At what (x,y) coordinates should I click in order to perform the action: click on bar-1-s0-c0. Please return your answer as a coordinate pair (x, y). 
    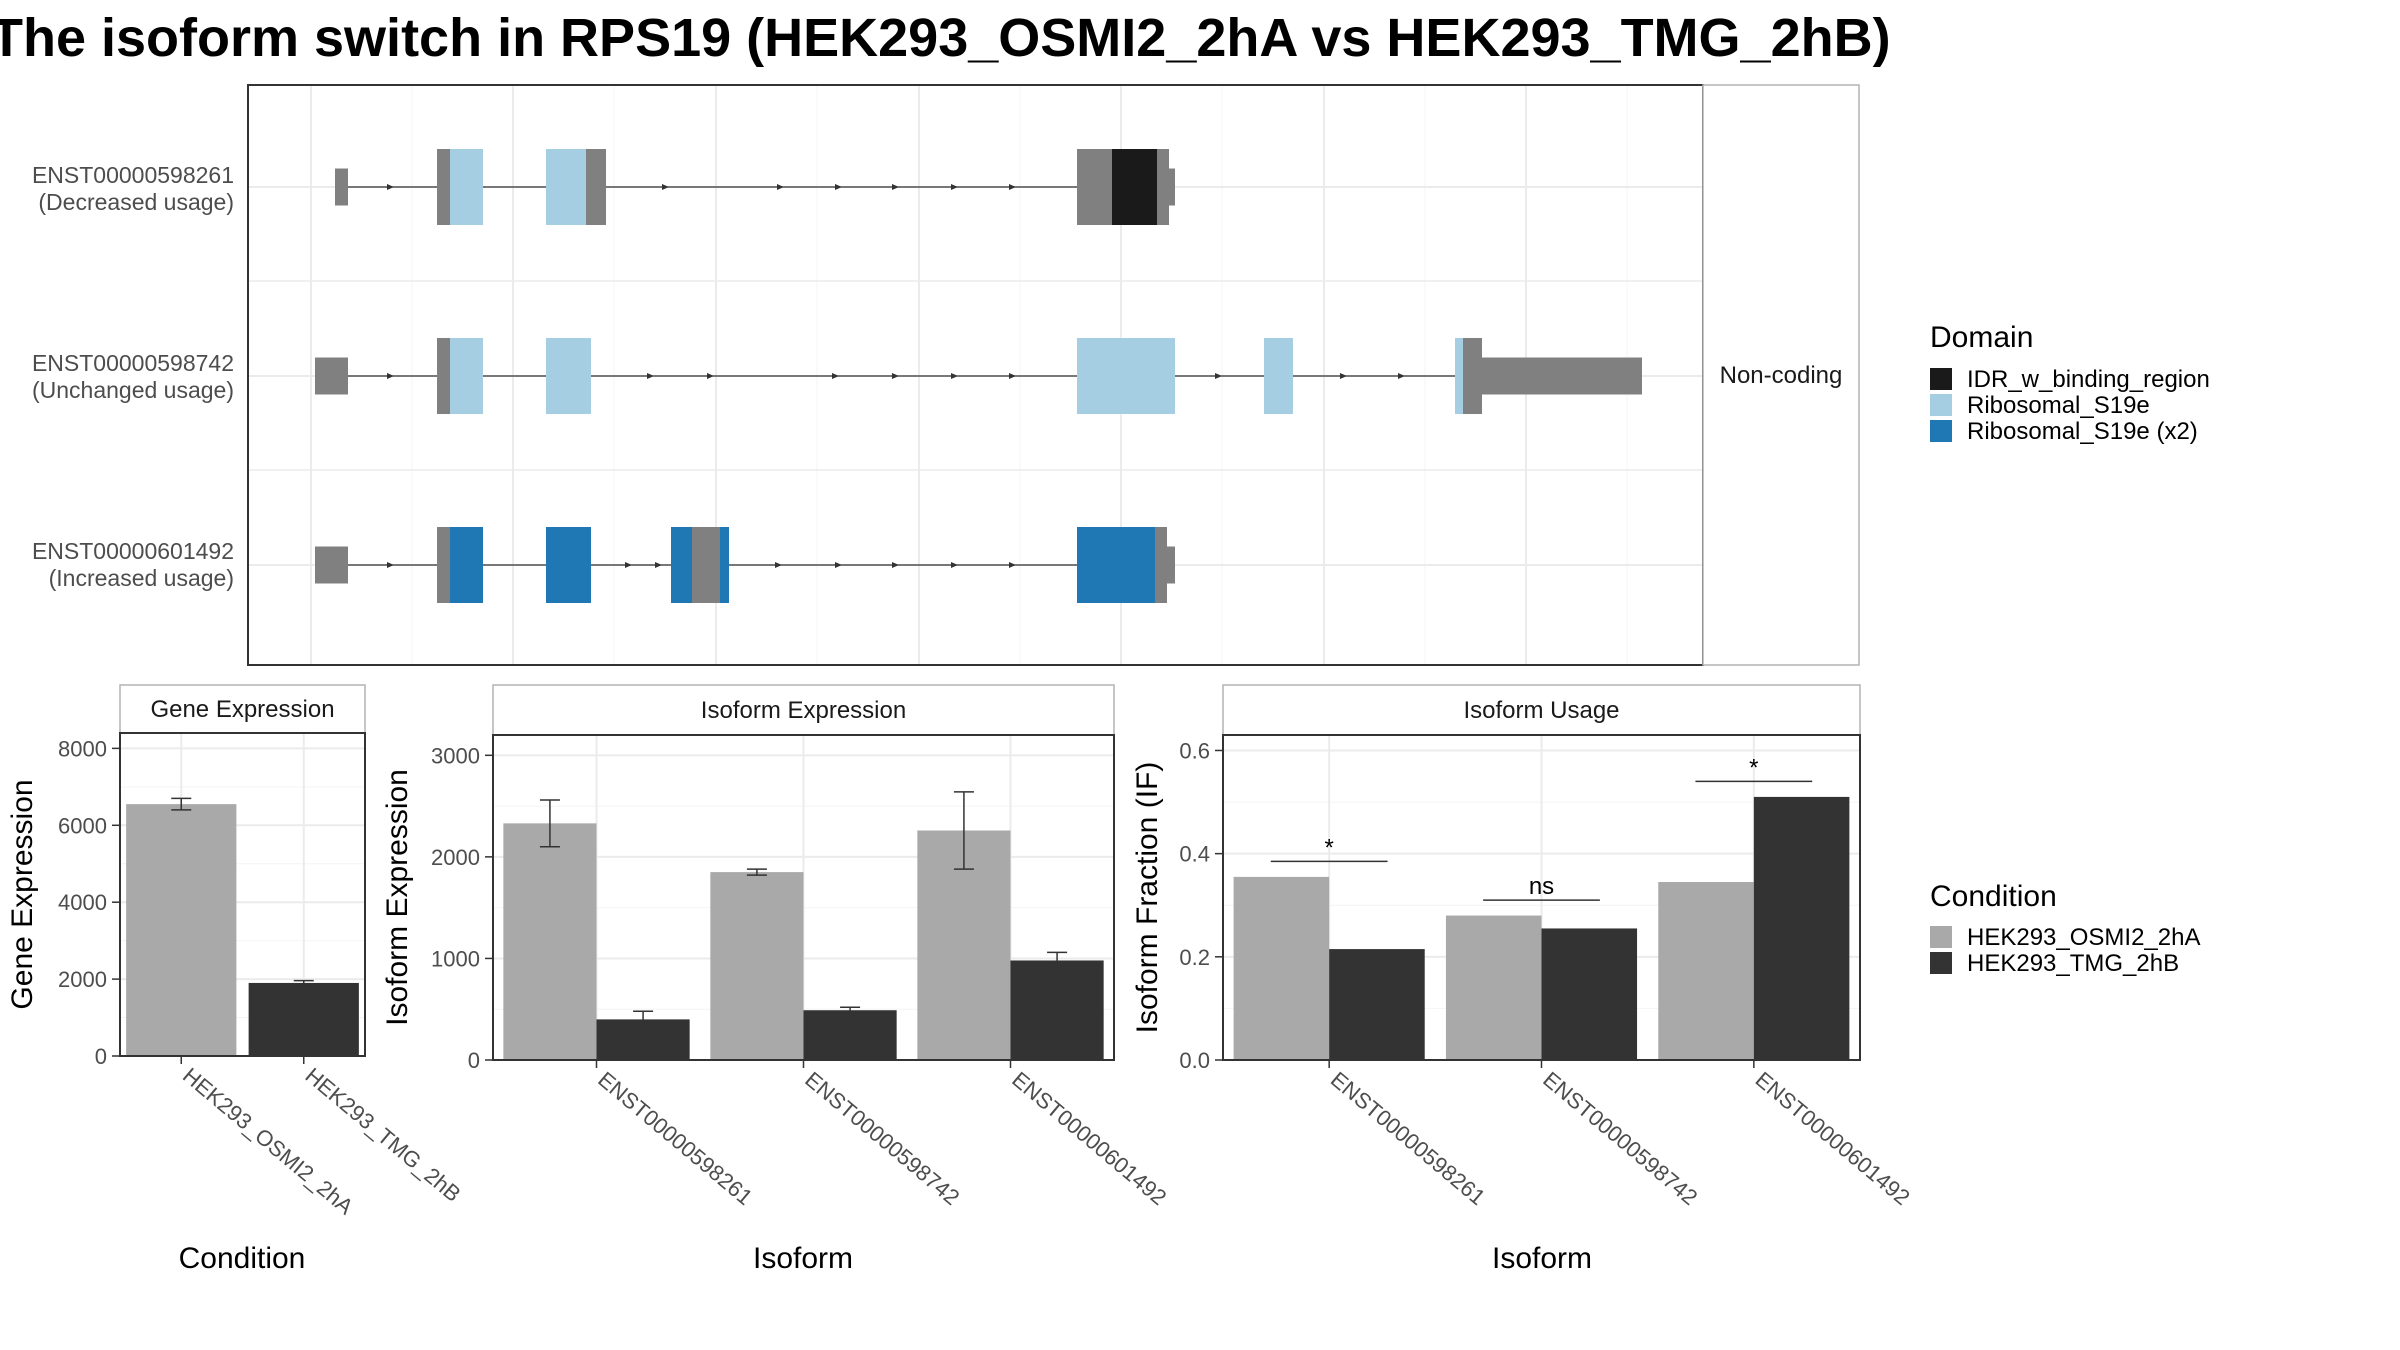
    Looking at the image, I should click on (550, 941).